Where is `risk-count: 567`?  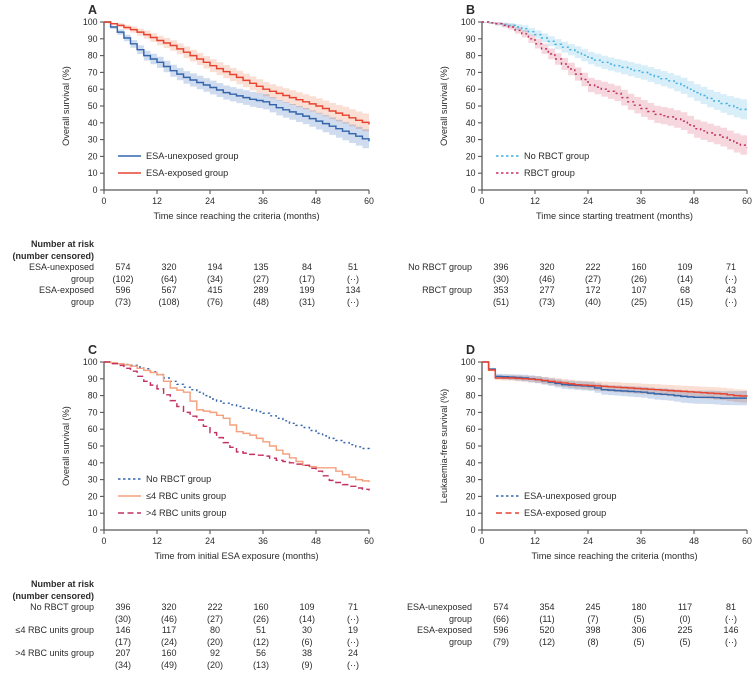 risk-count: 567 is located at coordinates (169, 290).